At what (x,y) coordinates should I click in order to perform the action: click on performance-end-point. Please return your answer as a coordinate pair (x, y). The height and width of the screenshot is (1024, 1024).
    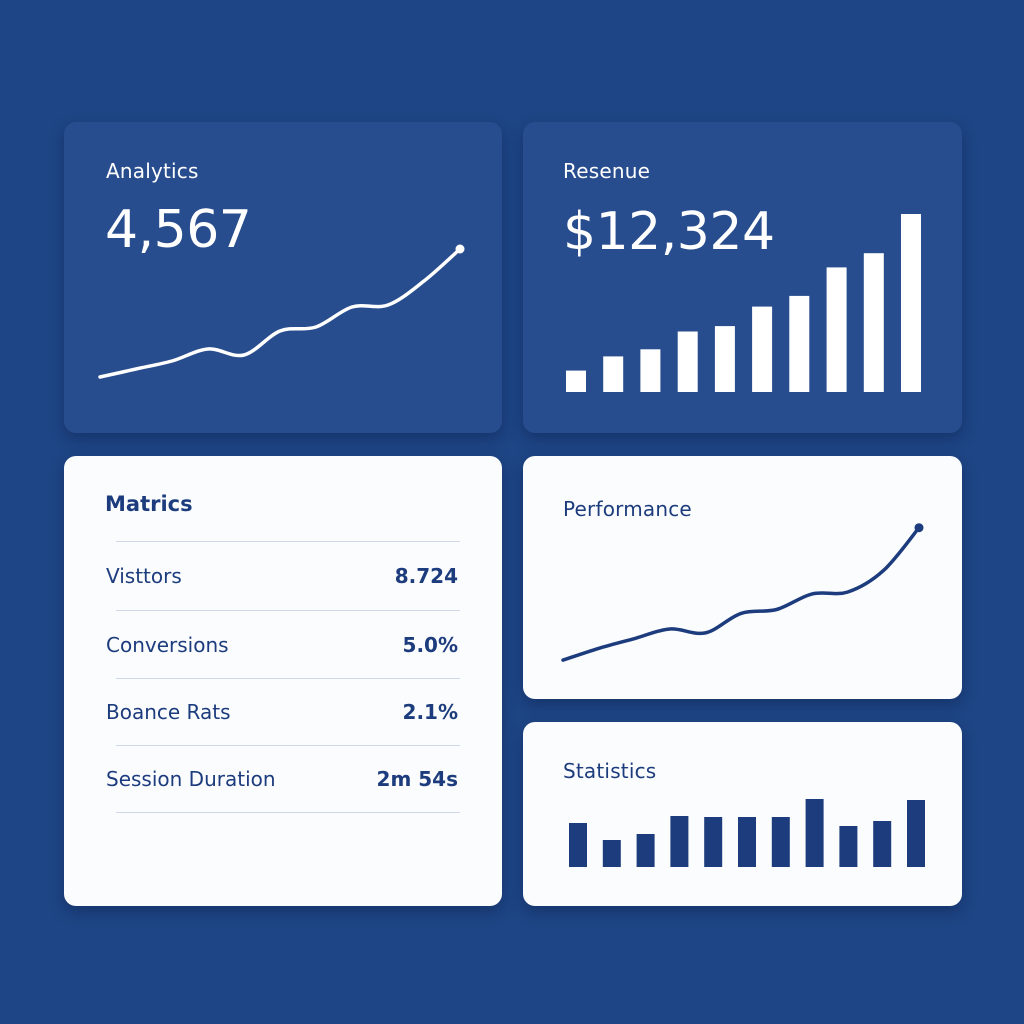
    Looking at the image, I should click on (919, 528).